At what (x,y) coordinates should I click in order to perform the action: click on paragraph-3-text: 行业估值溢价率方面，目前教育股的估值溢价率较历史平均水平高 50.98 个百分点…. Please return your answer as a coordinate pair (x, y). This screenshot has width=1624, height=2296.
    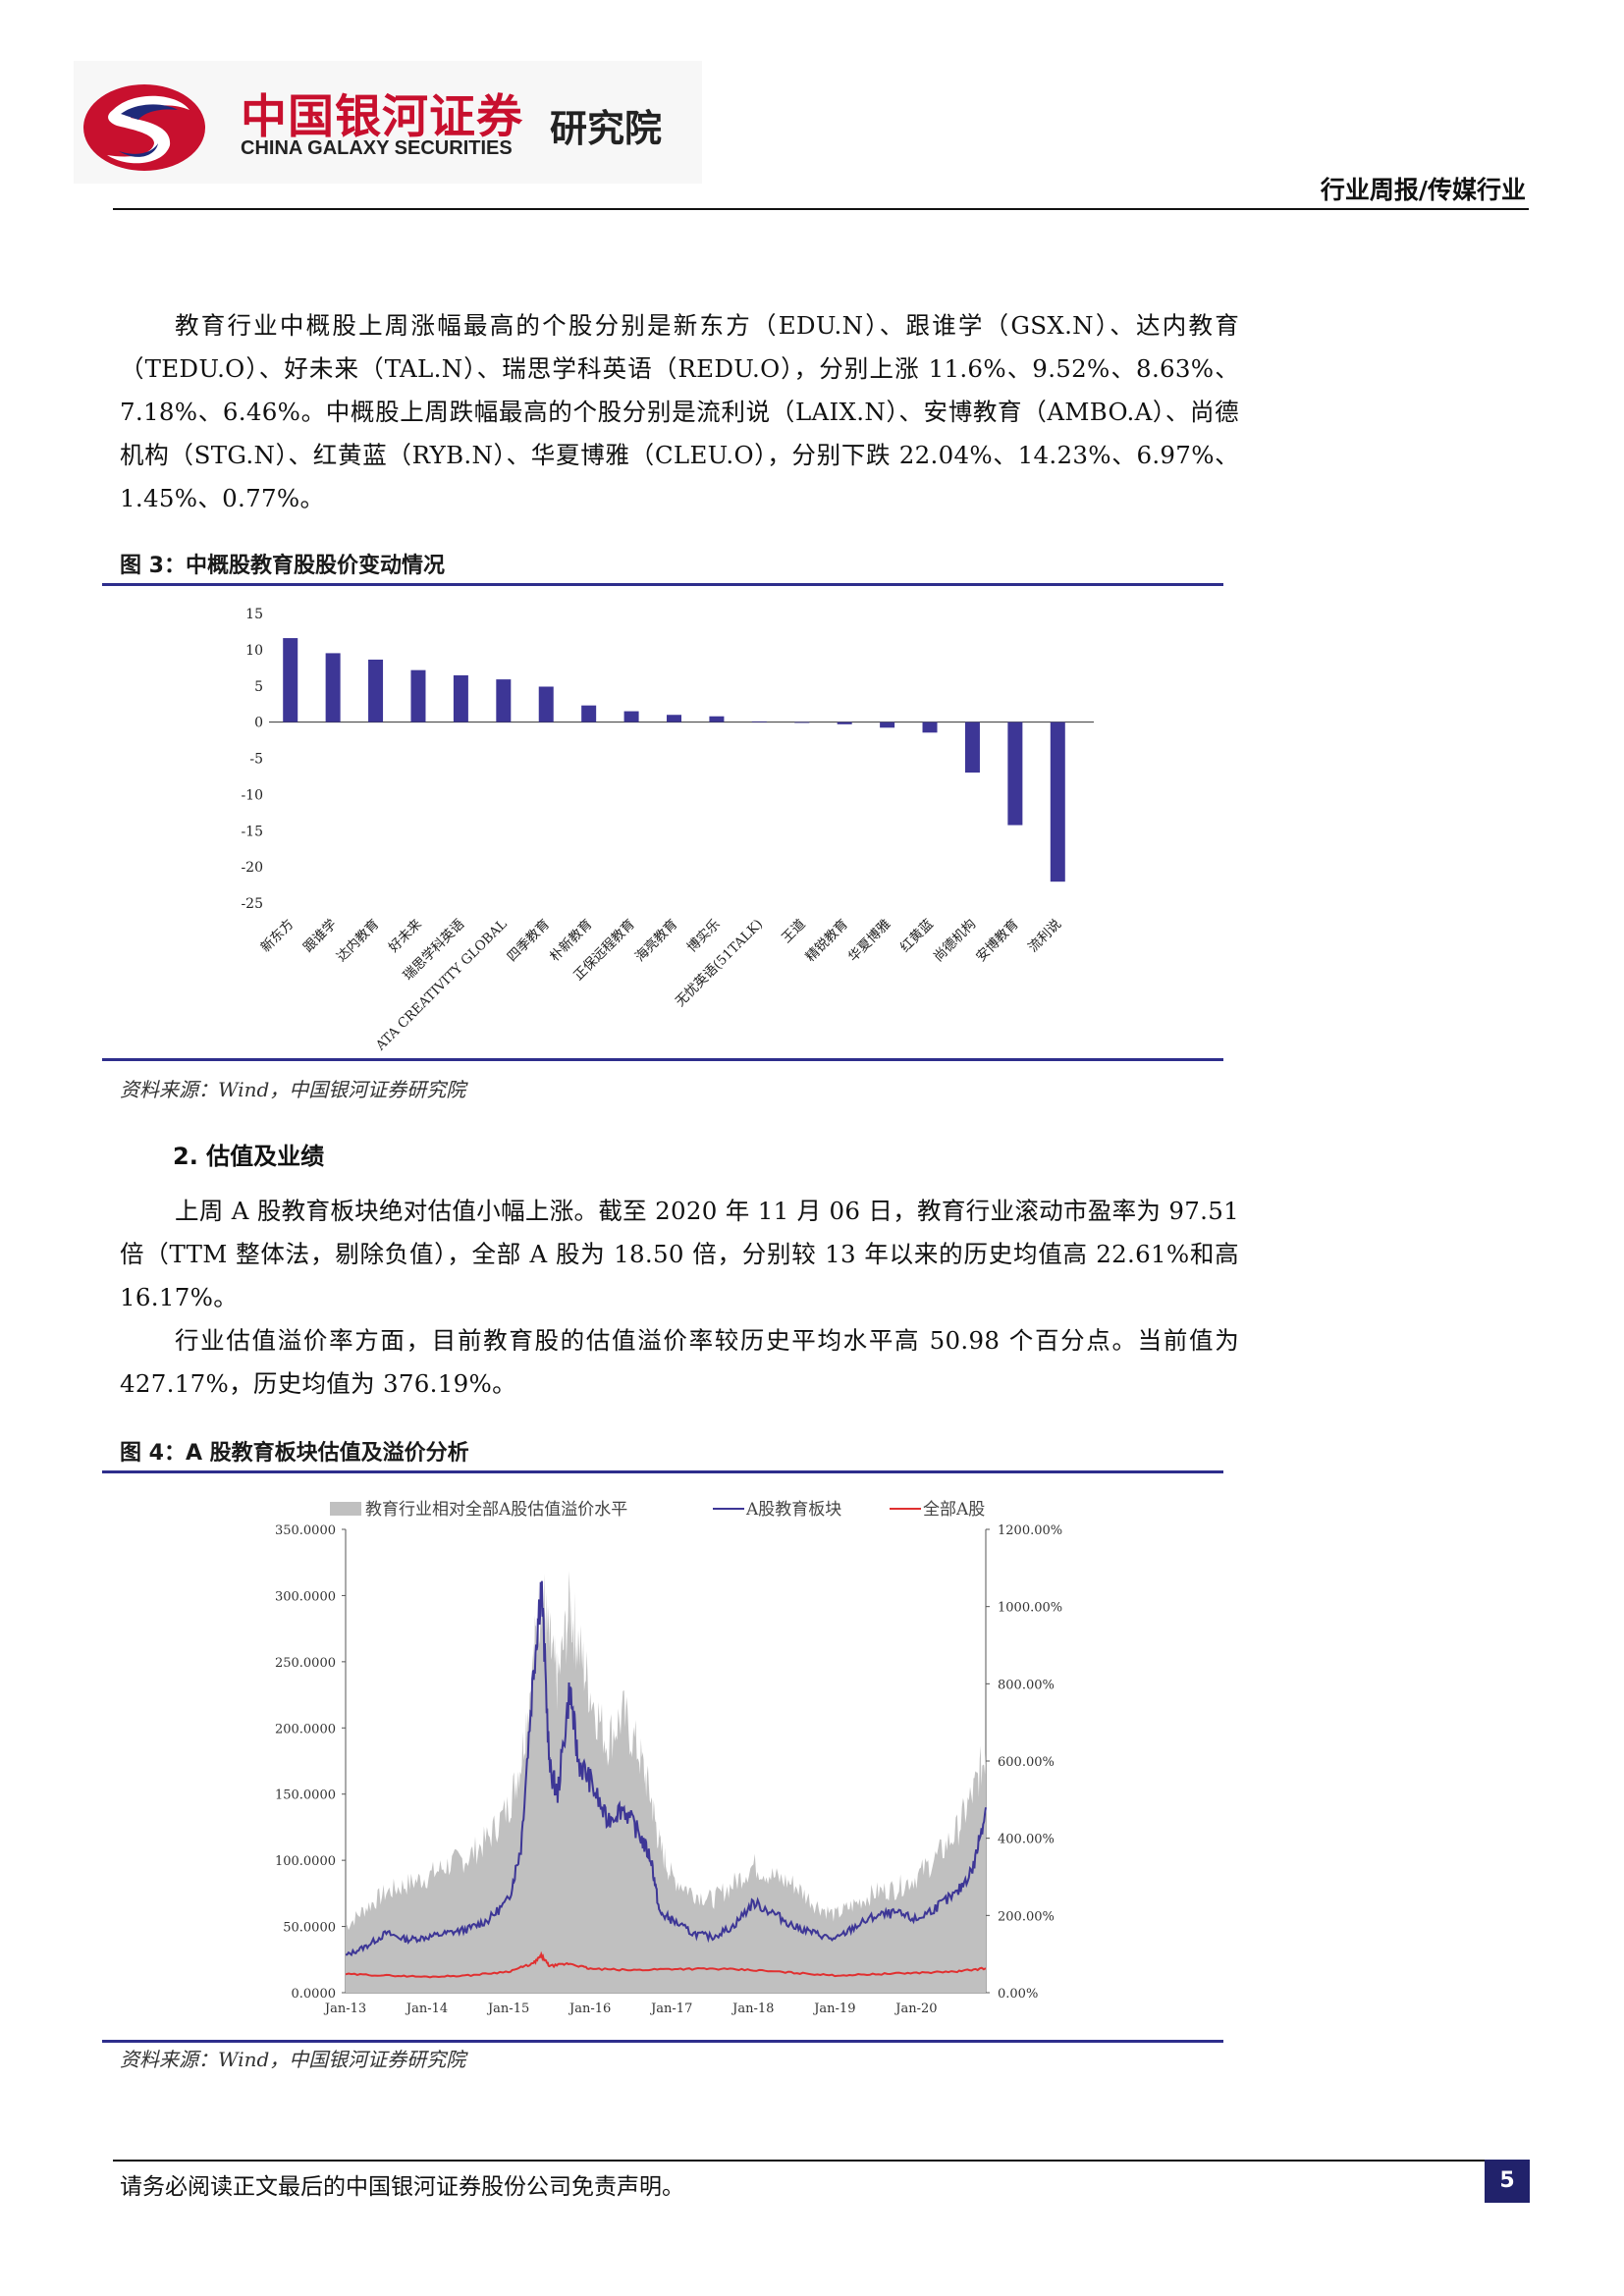
    Looking at the image, I should click on (679, 1362).